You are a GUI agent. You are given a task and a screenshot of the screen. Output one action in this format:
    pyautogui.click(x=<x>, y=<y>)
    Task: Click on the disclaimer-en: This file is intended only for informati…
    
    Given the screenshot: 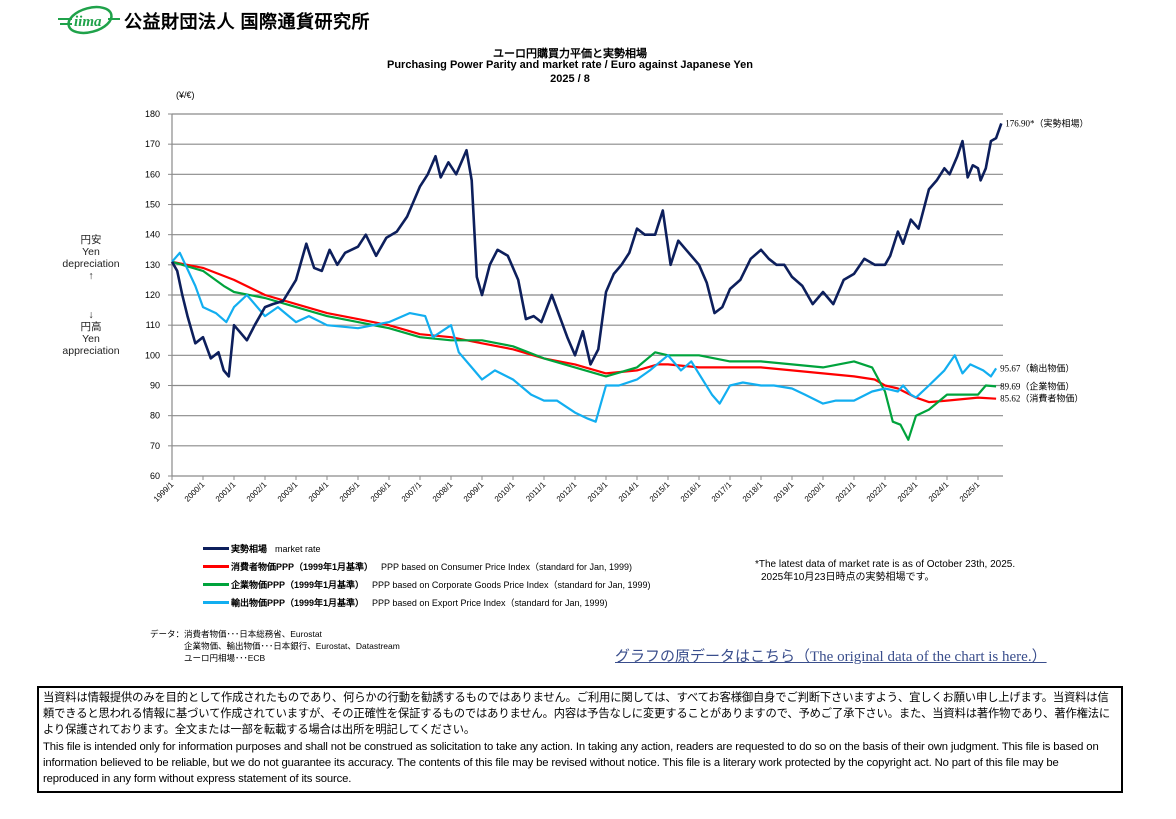 What is the action you would take?
    pyautogui.click(x=571, y=763)
    